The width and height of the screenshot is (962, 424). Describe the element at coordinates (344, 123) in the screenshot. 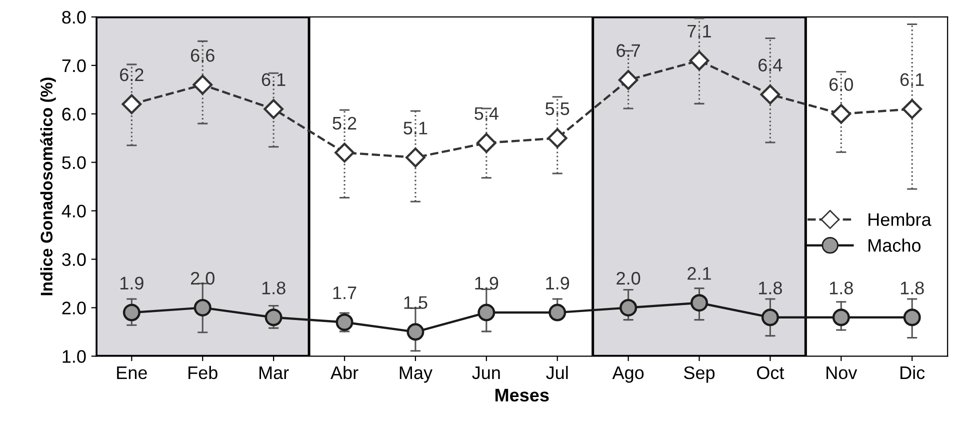

I see `data-label: 5.2` at that location.